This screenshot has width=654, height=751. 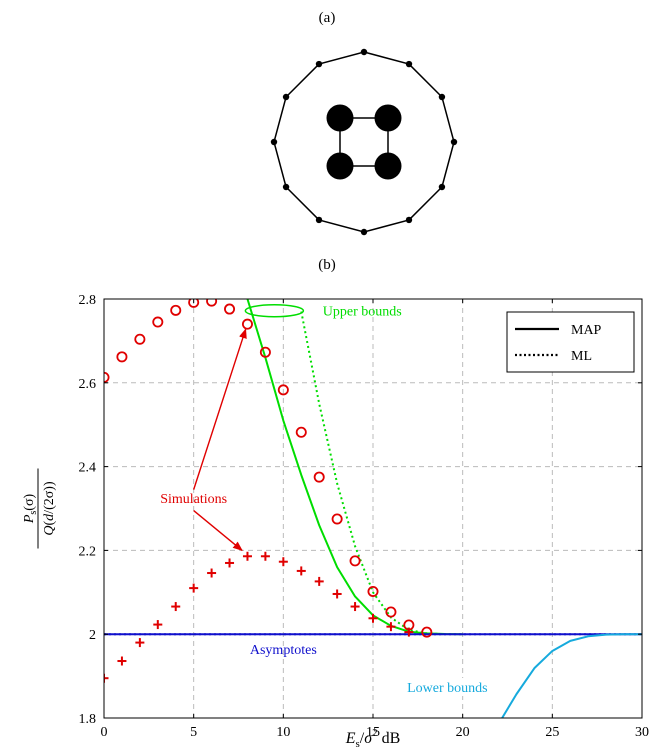 I want to click on x-axis-label: Es/σ2 dB, so click(x=373, y=738).